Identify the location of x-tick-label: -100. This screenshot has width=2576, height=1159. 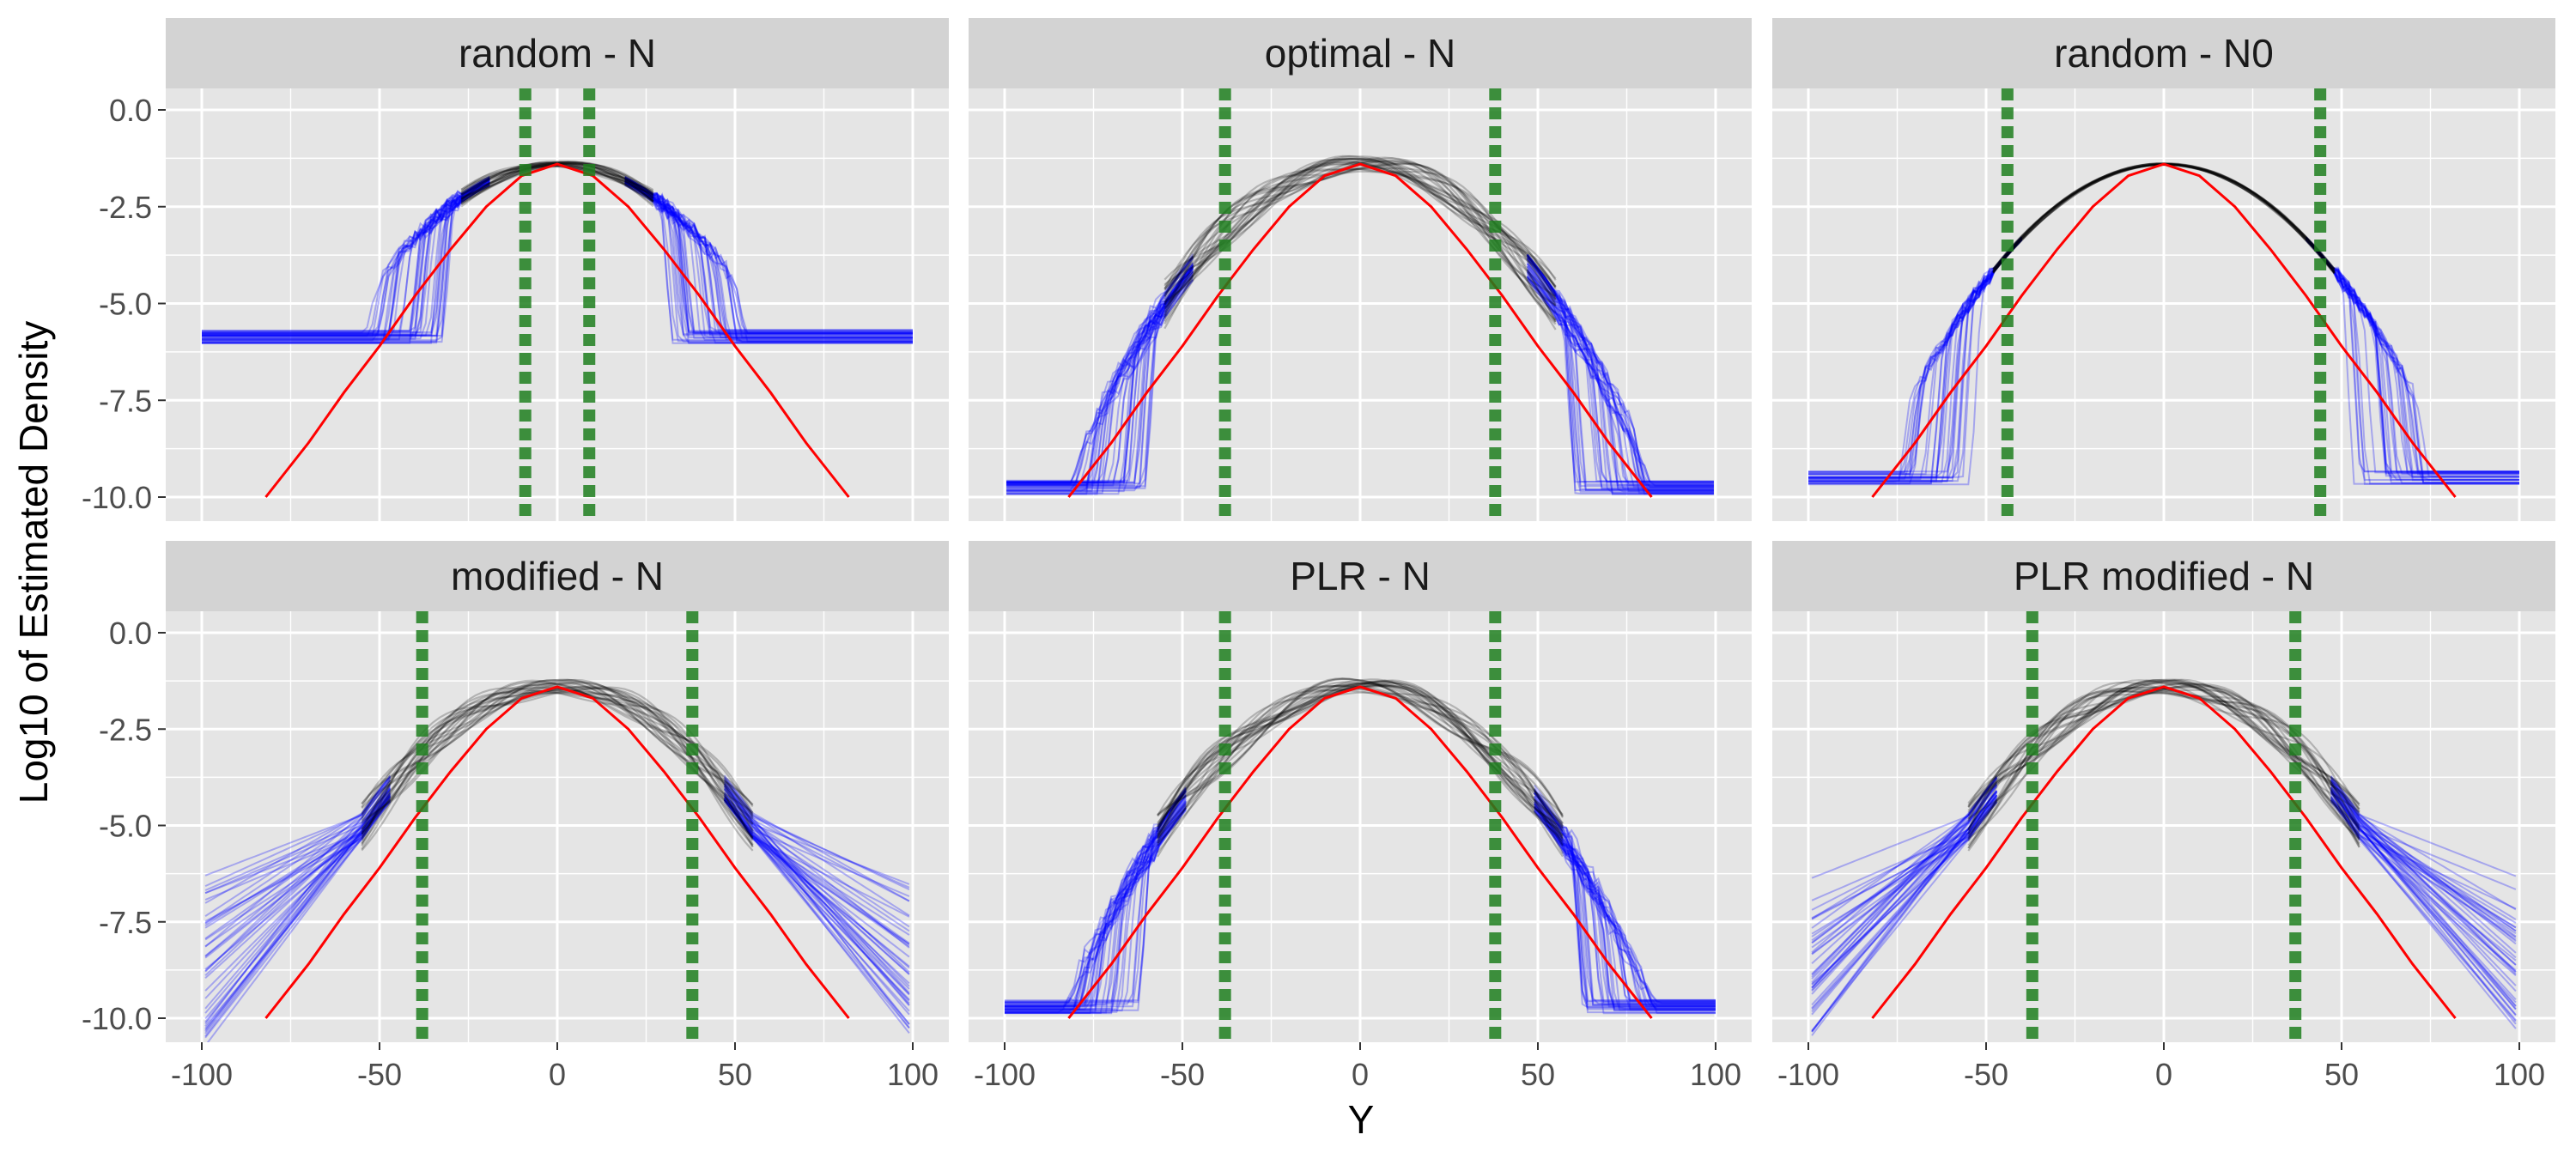
(1005, 1074).